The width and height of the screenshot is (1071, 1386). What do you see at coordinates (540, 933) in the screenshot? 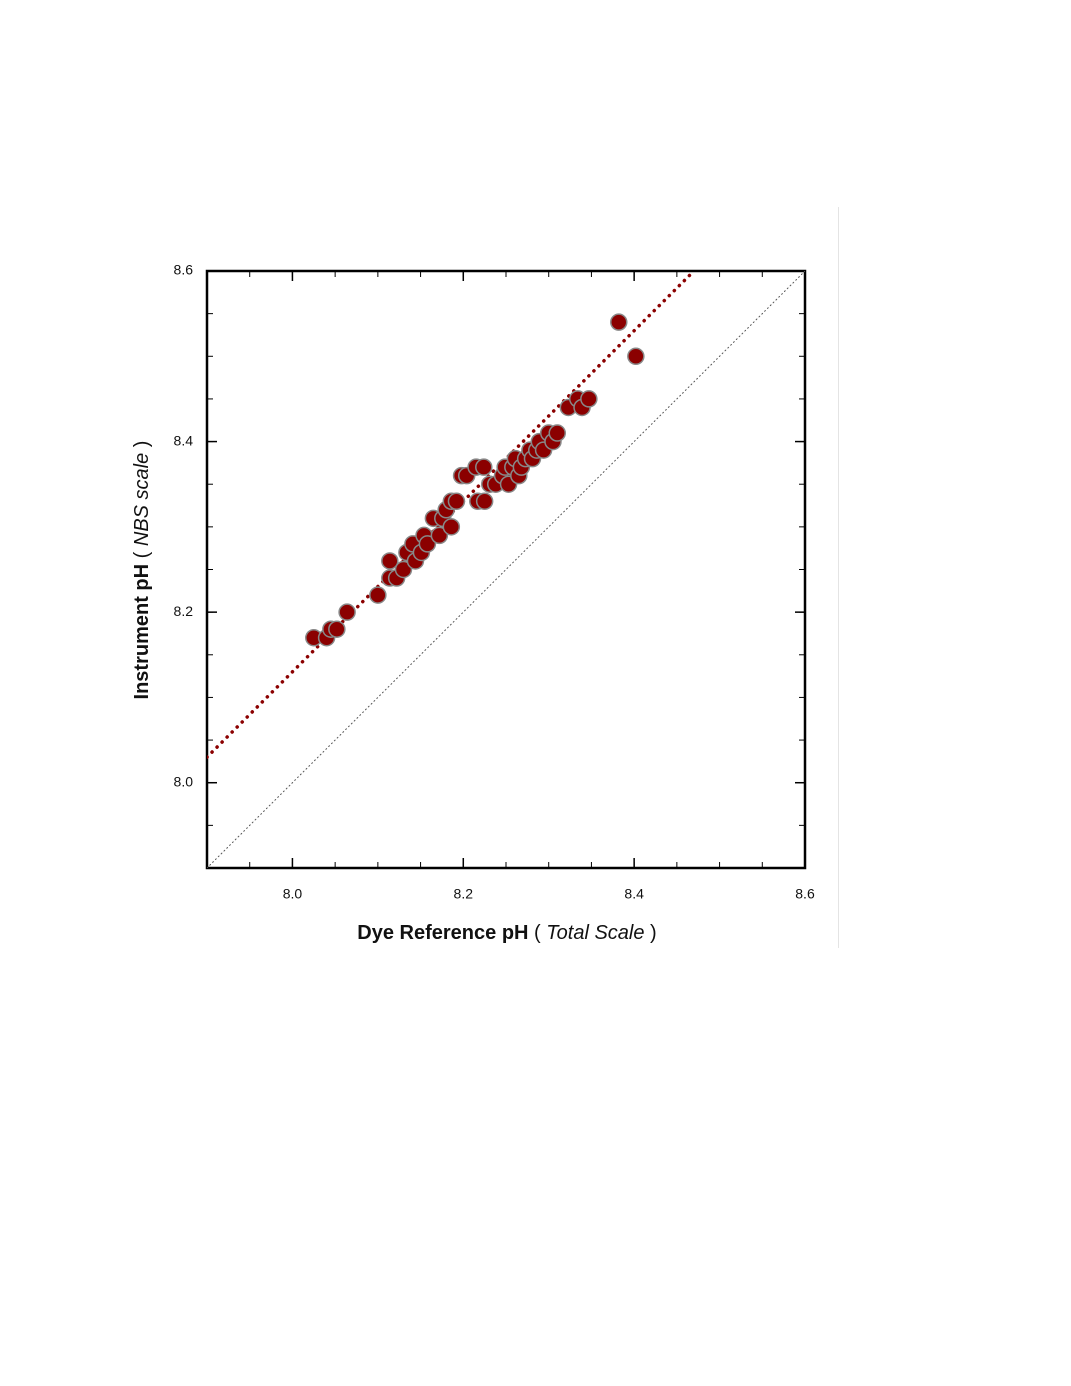
I see `x-title-open: (` at bounding box center [540, 933].